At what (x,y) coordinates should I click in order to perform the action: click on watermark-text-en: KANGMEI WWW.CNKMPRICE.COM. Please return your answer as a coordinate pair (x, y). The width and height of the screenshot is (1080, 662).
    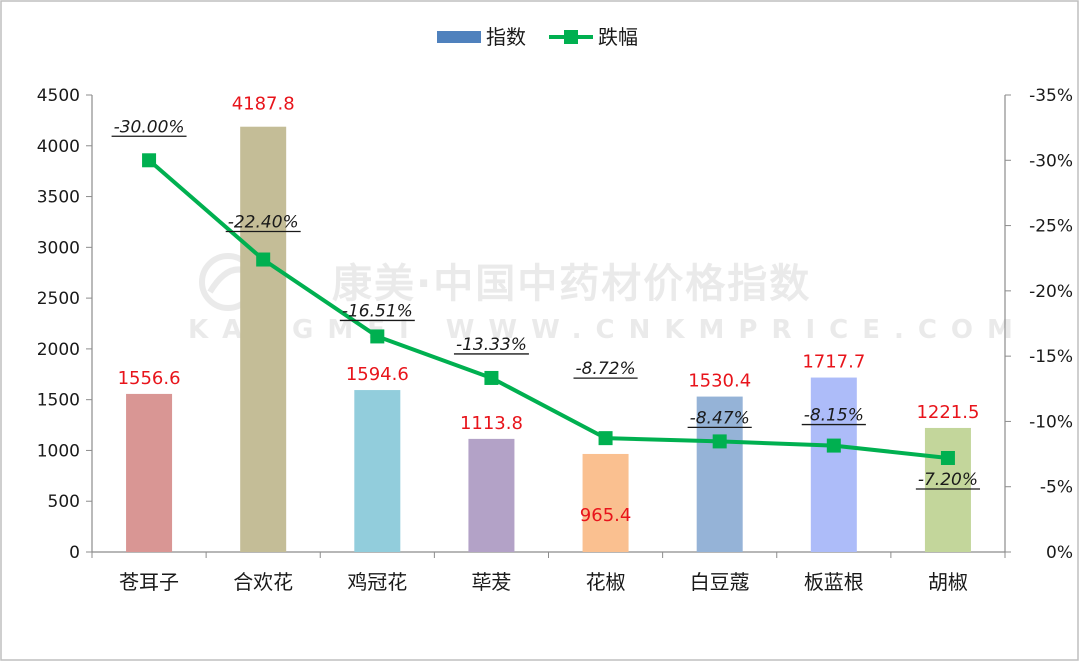
    Looking at the image, I should click on (607, 330).